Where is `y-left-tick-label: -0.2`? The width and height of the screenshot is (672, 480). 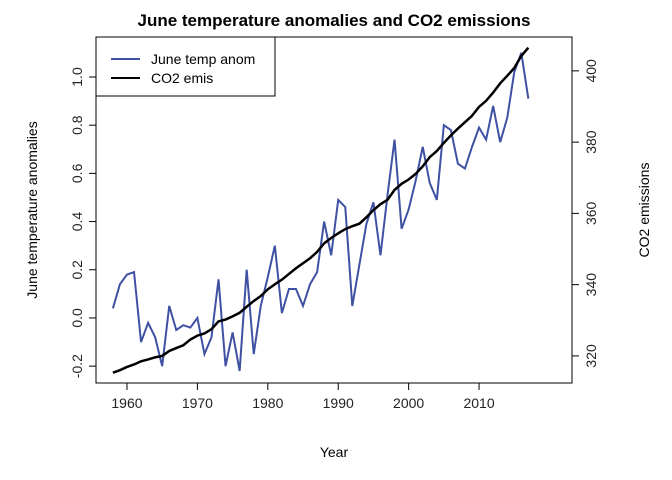
y-left-tick-label: -0.2 is located at coordinates (77, 366).